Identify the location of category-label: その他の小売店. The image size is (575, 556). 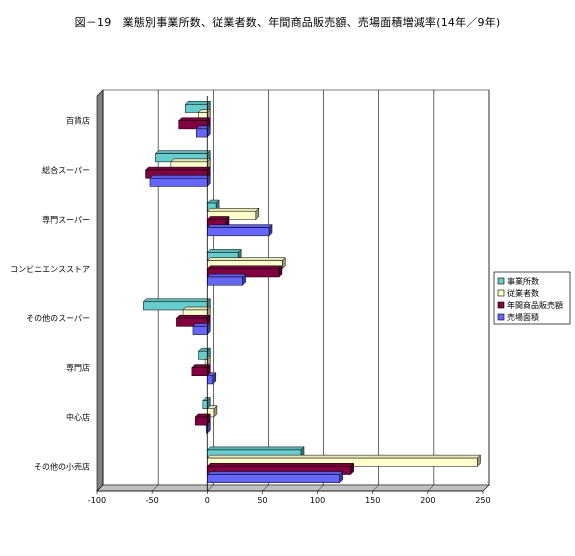
(62, 466).